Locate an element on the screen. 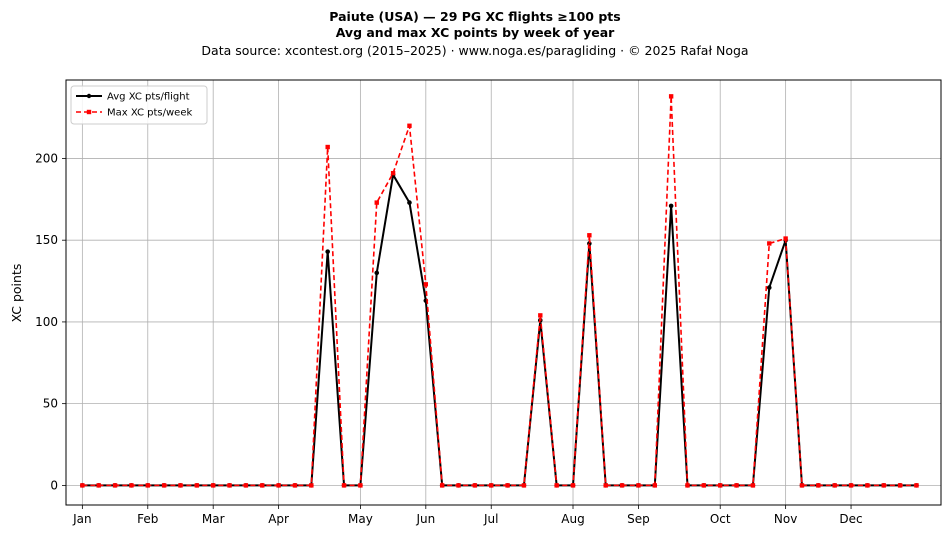 Image resolution: width=950 pixels, height=539 pixels. x-tick-label: Jan is located at coordinates (82, 519).